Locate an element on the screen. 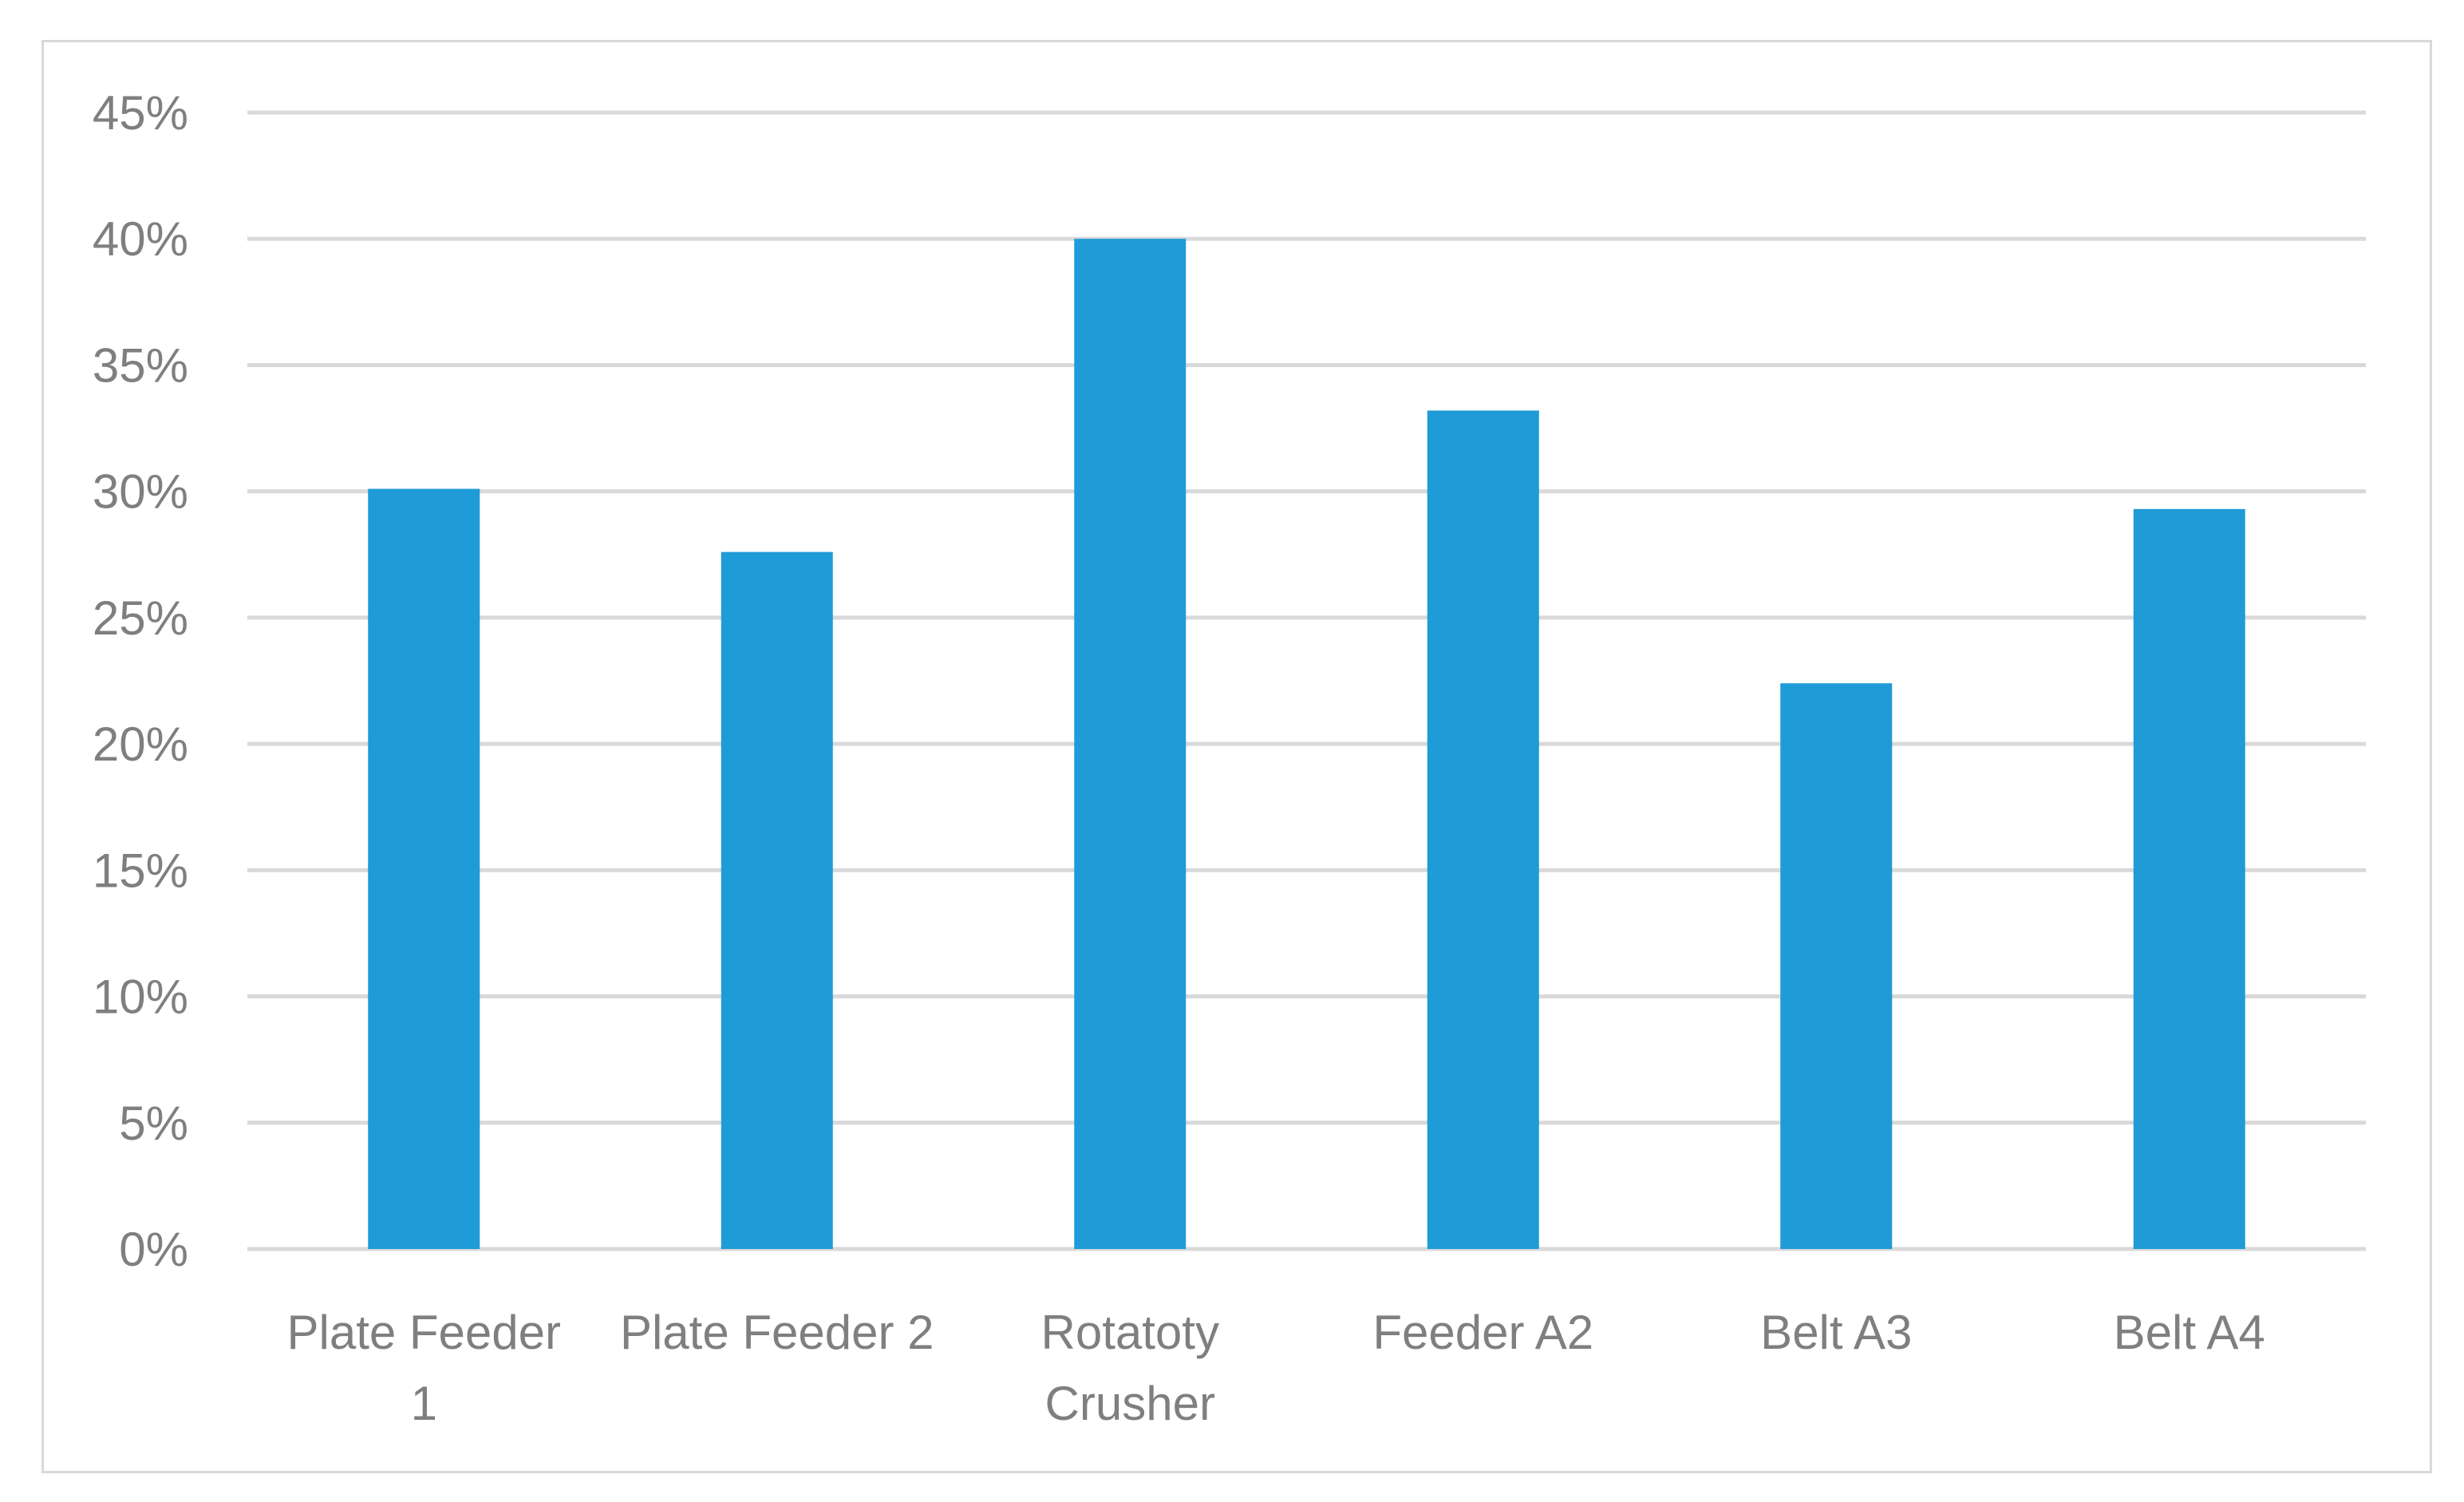 The height and width of the screenshot is (1502, 2464). x-category-label: Belt A3 is located at coordinates (1836, 1332).